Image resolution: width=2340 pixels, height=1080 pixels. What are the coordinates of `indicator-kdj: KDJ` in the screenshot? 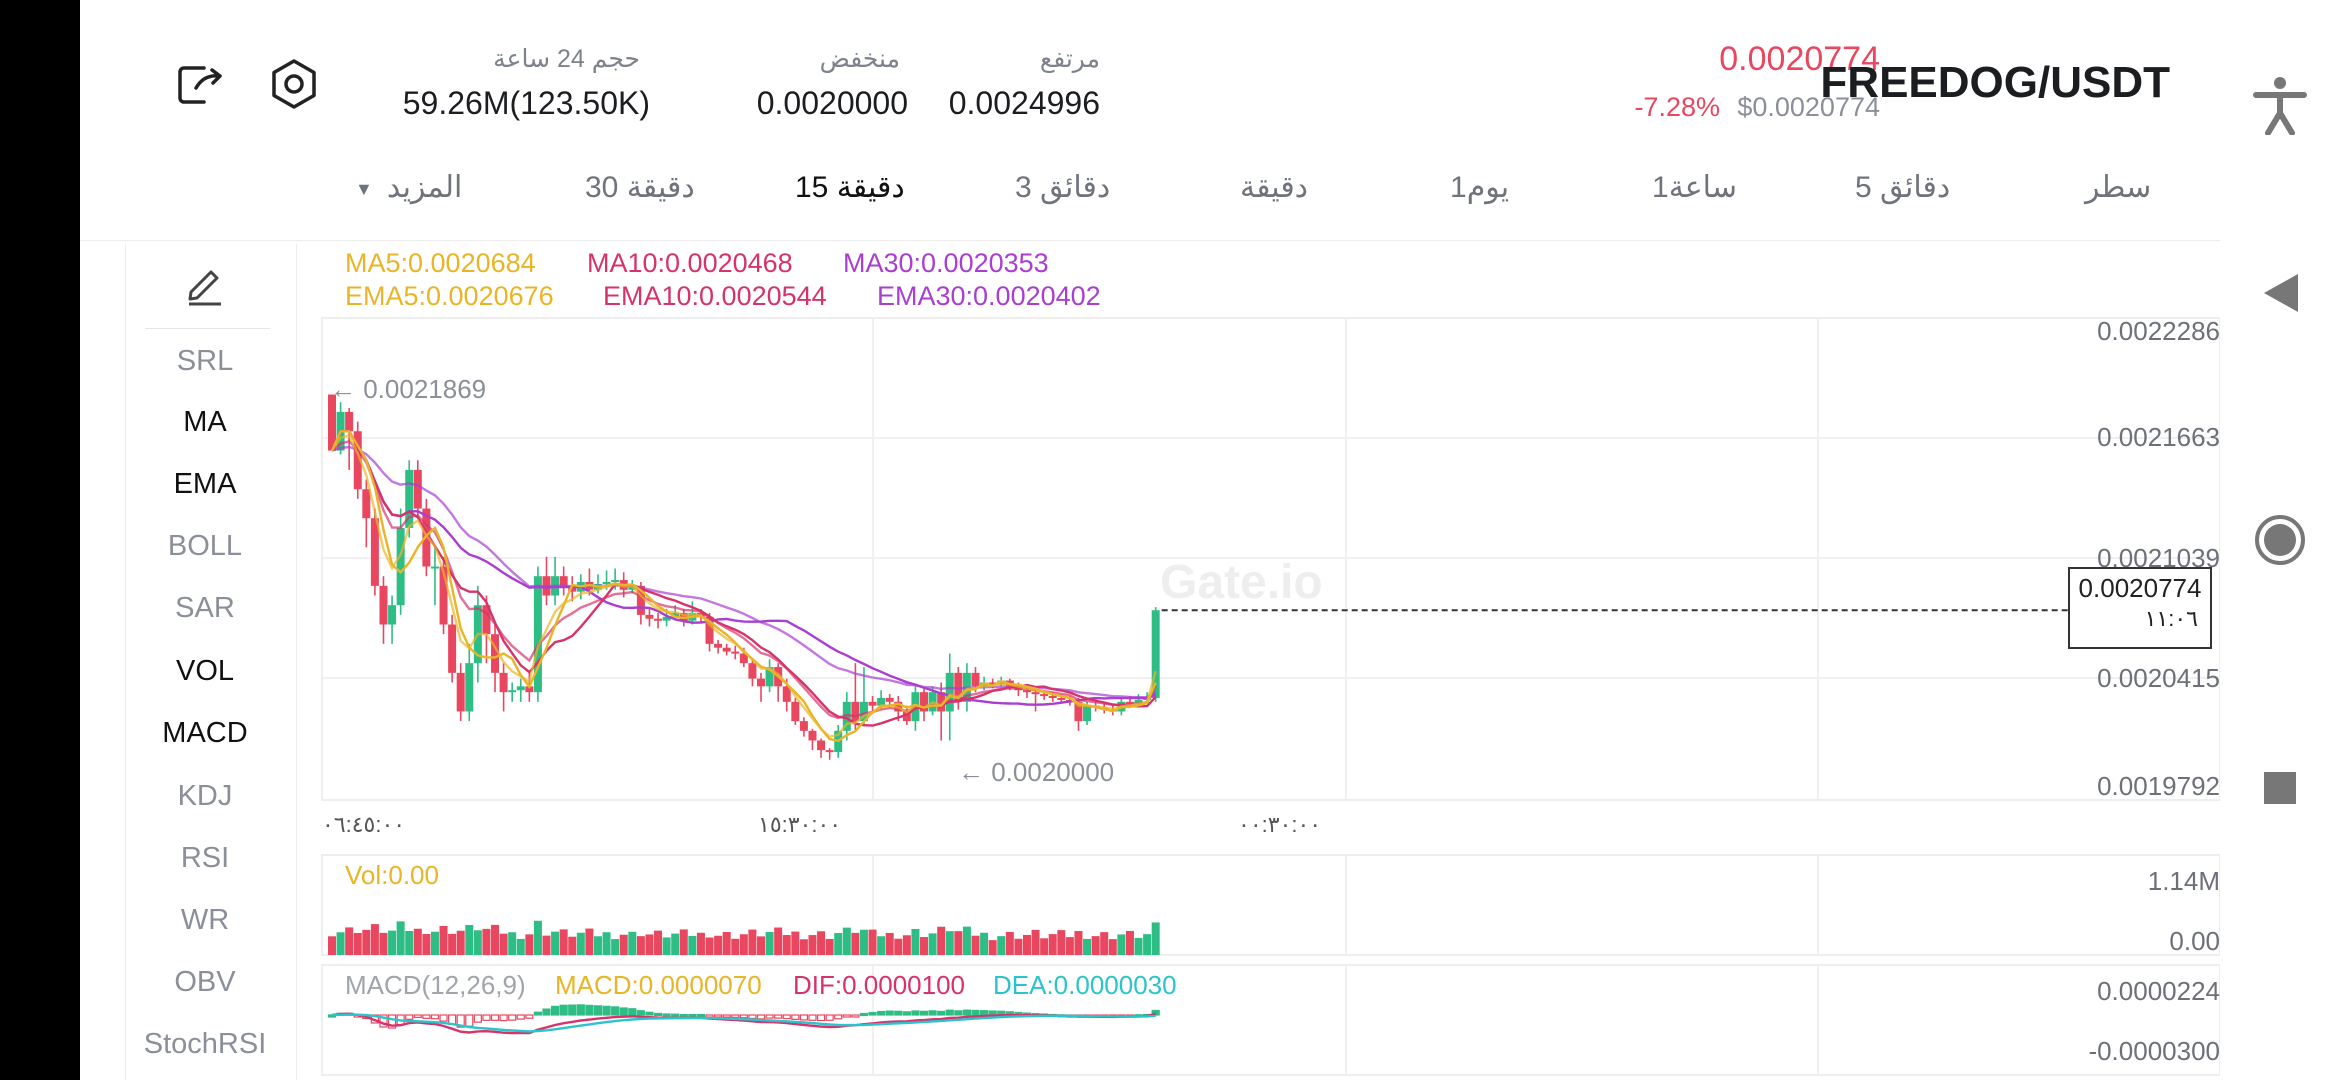 It's located at (205, 796).